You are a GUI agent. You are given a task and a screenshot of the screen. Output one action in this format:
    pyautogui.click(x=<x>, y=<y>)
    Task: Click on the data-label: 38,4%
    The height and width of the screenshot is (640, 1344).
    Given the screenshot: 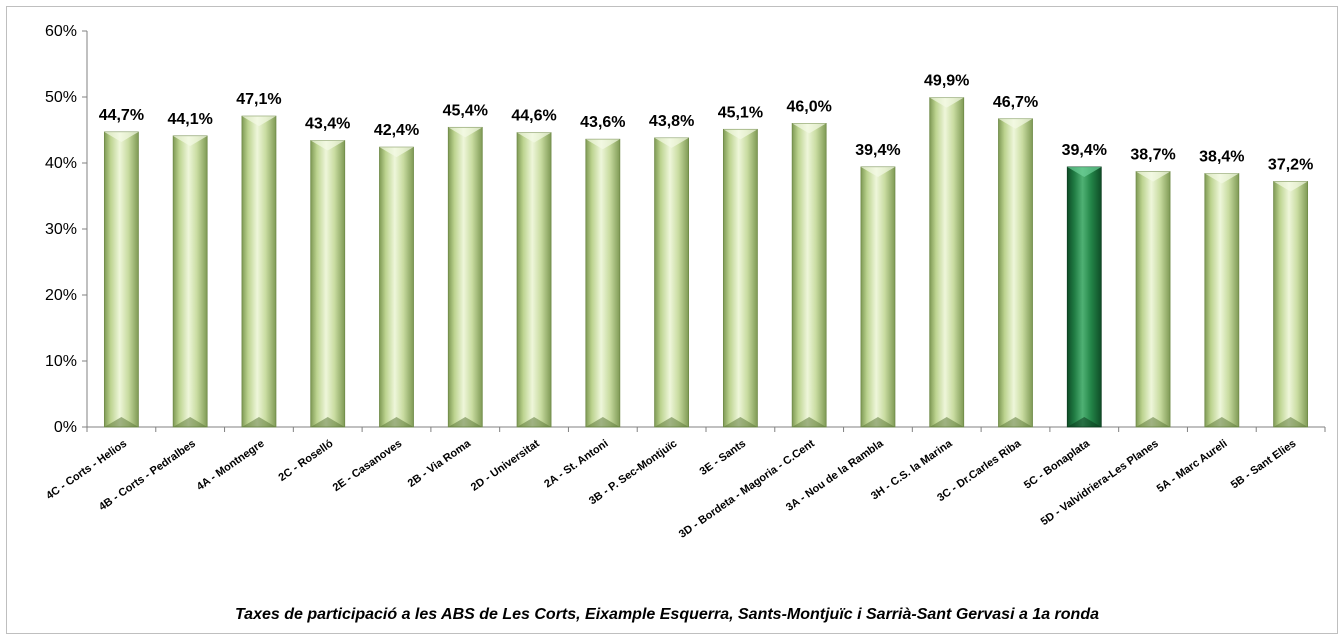 What is the action you would take?
    pyautogui.click(x=1221, y=157)
    